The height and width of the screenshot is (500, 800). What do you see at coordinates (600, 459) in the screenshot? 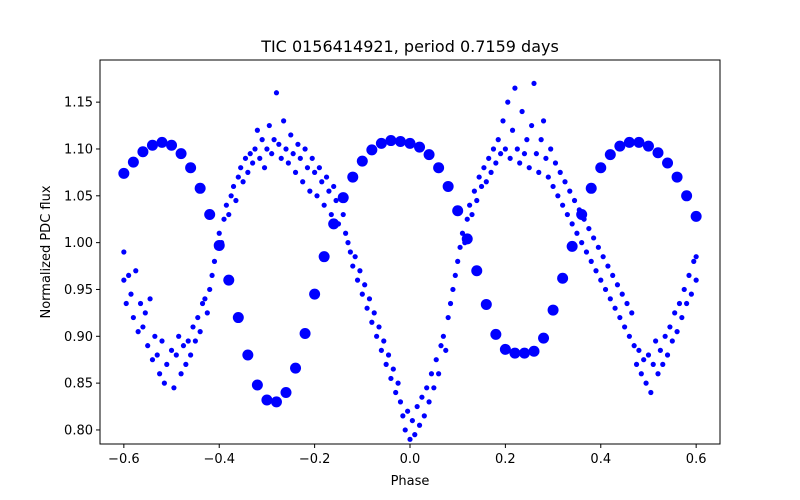
I see `x-tick-label: 0.4` at bounding box center [600, 459].